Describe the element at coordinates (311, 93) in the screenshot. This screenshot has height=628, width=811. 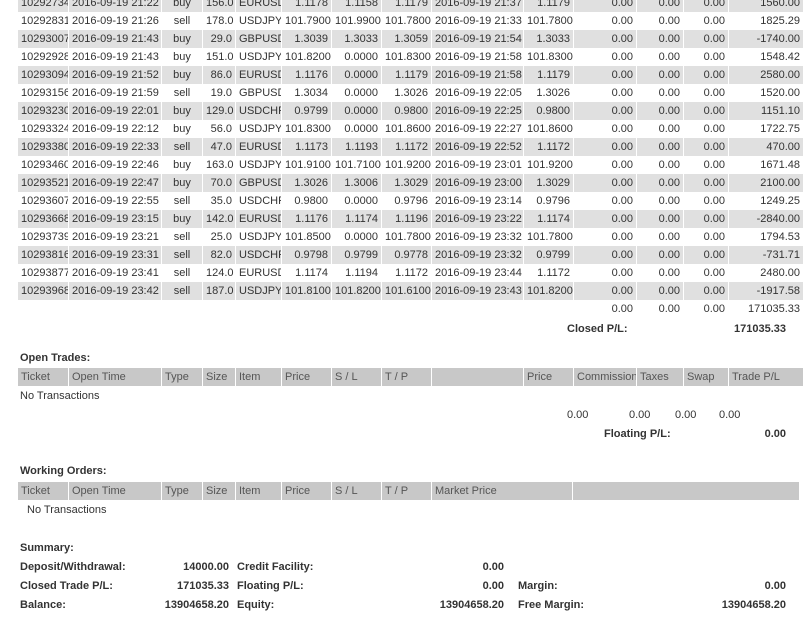
I see `open-price-cell: 1.3034` at that location.